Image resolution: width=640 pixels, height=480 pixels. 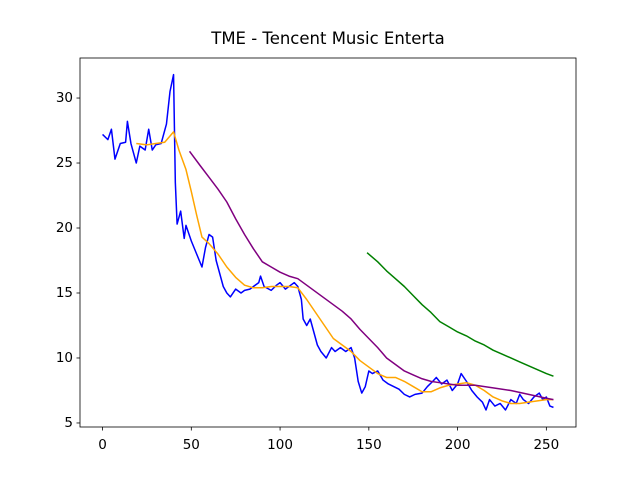 What do you see at coordinates (458, 445) in the screenshot?
I see `x-tick-label: 200` at bounding box center [458, 445].